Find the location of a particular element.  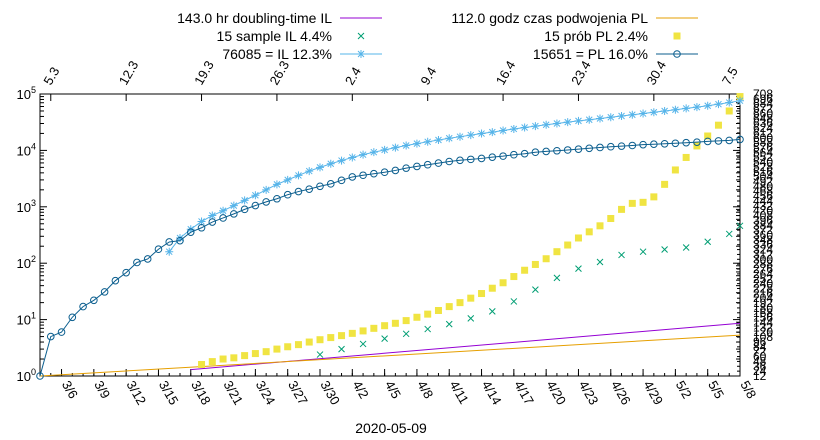

y-tick-label: 105 is located at coordinates (26, 93).